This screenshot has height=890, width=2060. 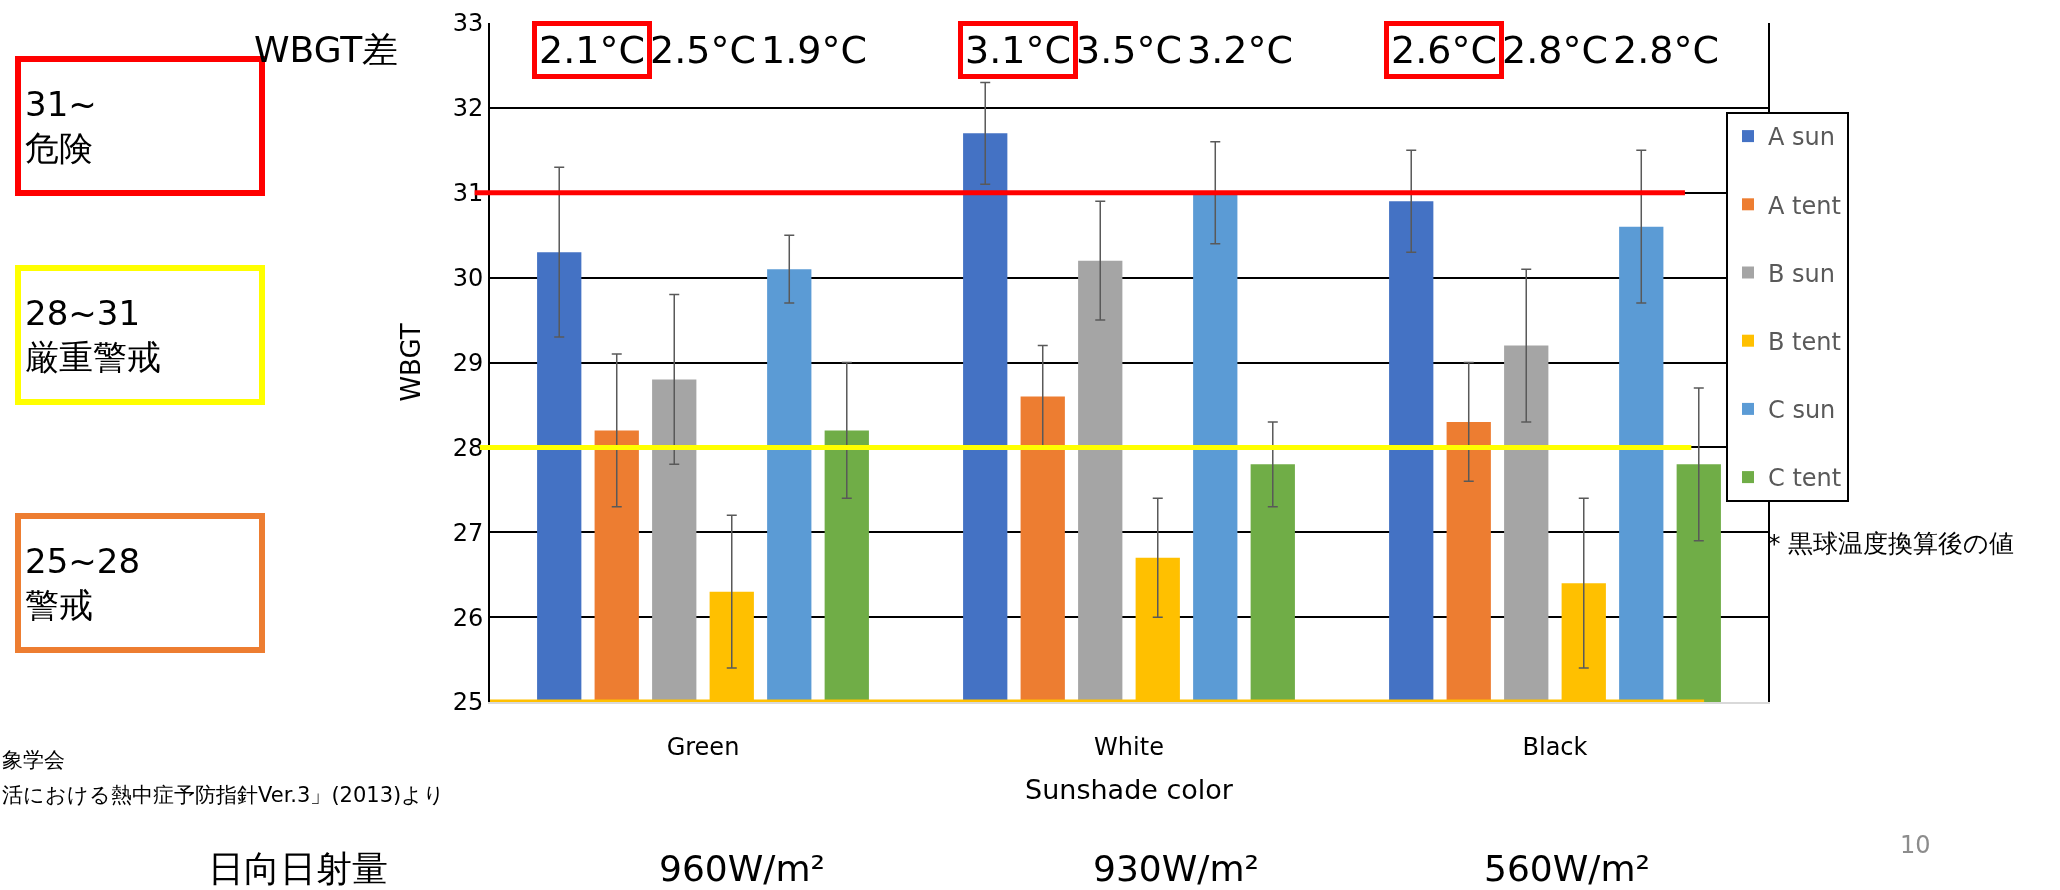 I want to click on text: 活における熱中症予防指針Ver.3」(2013)より, so click(x=224, y=795).